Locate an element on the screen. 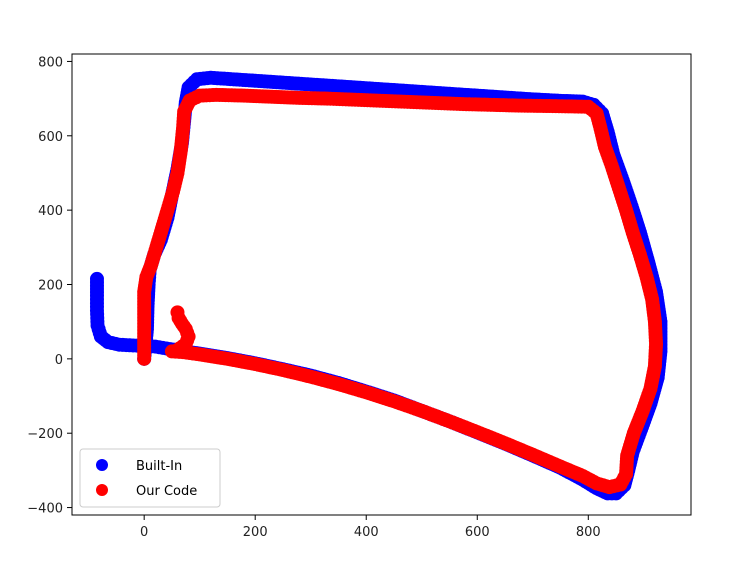  legend-label: Built-In is located at coordinates (159, 466).